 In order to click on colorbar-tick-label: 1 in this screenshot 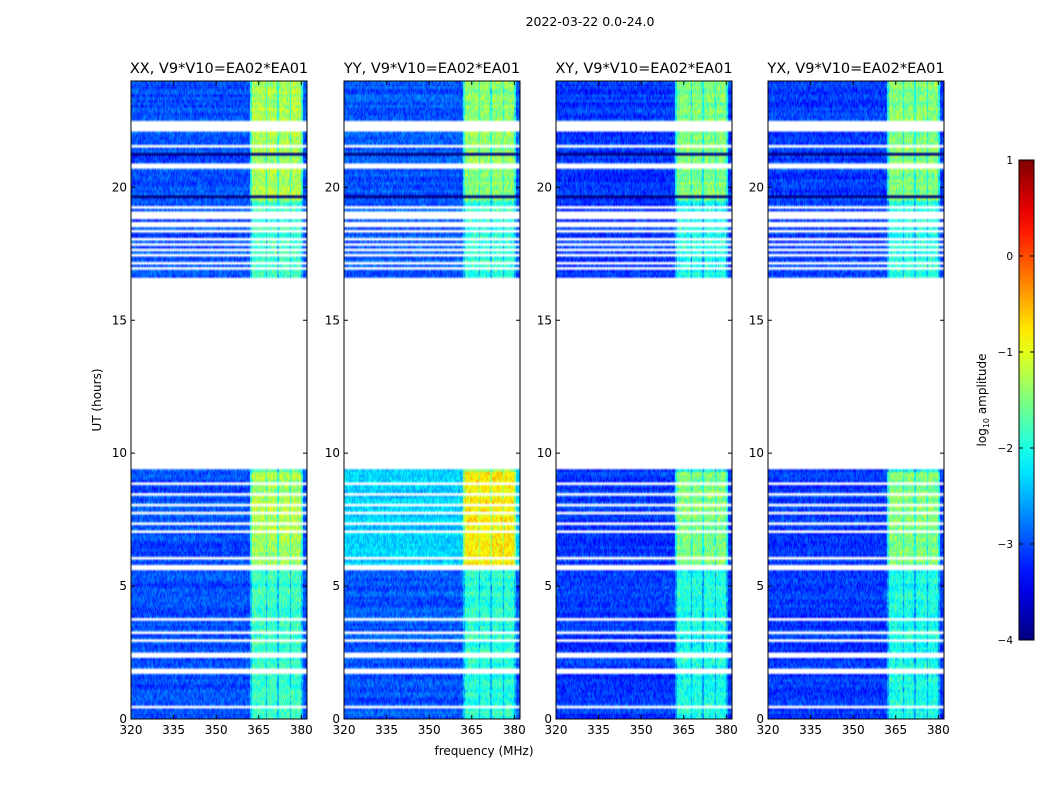, I will do `click(1009, 161)`.